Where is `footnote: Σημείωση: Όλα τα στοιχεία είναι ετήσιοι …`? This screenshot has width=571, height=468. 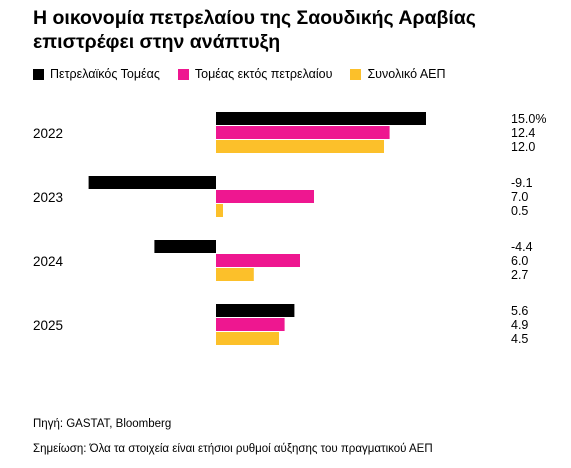
footnote: Σημείωση: Όλα τα στοιχεία είναι ετήσιοι … is located at coordinates (233, 449).